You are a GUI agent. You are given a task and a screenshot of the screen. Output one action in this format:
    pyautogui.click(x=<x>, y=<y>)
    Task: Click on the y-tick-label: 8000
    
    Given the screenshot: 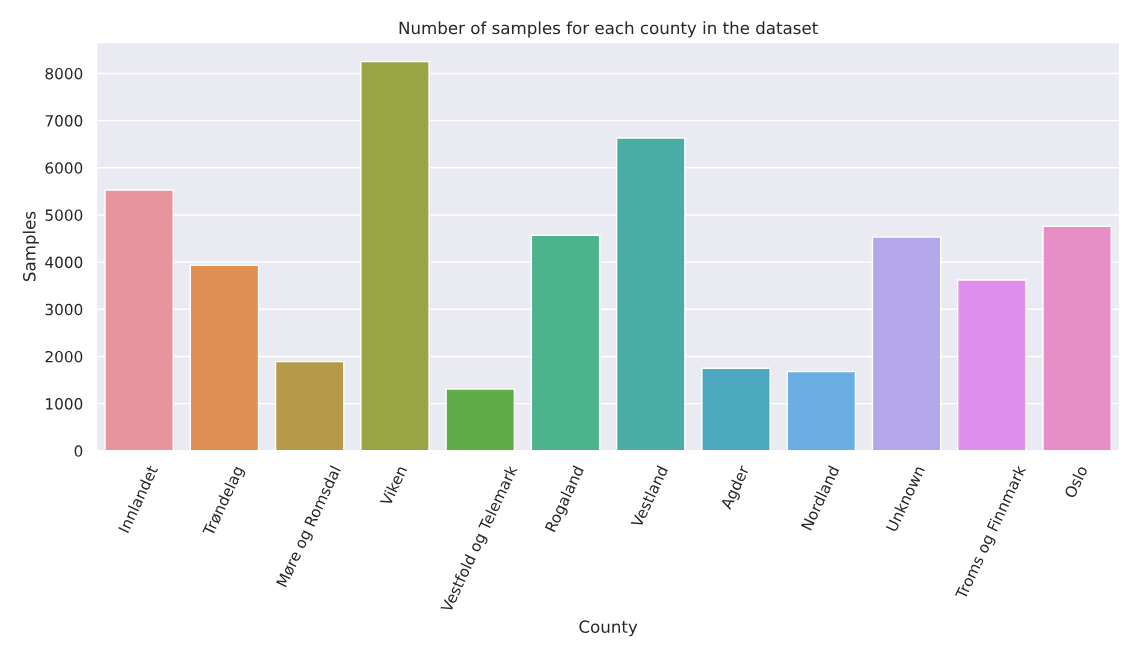 What is the action you would take?
    pyautogui.click(x=64, y=73)
    